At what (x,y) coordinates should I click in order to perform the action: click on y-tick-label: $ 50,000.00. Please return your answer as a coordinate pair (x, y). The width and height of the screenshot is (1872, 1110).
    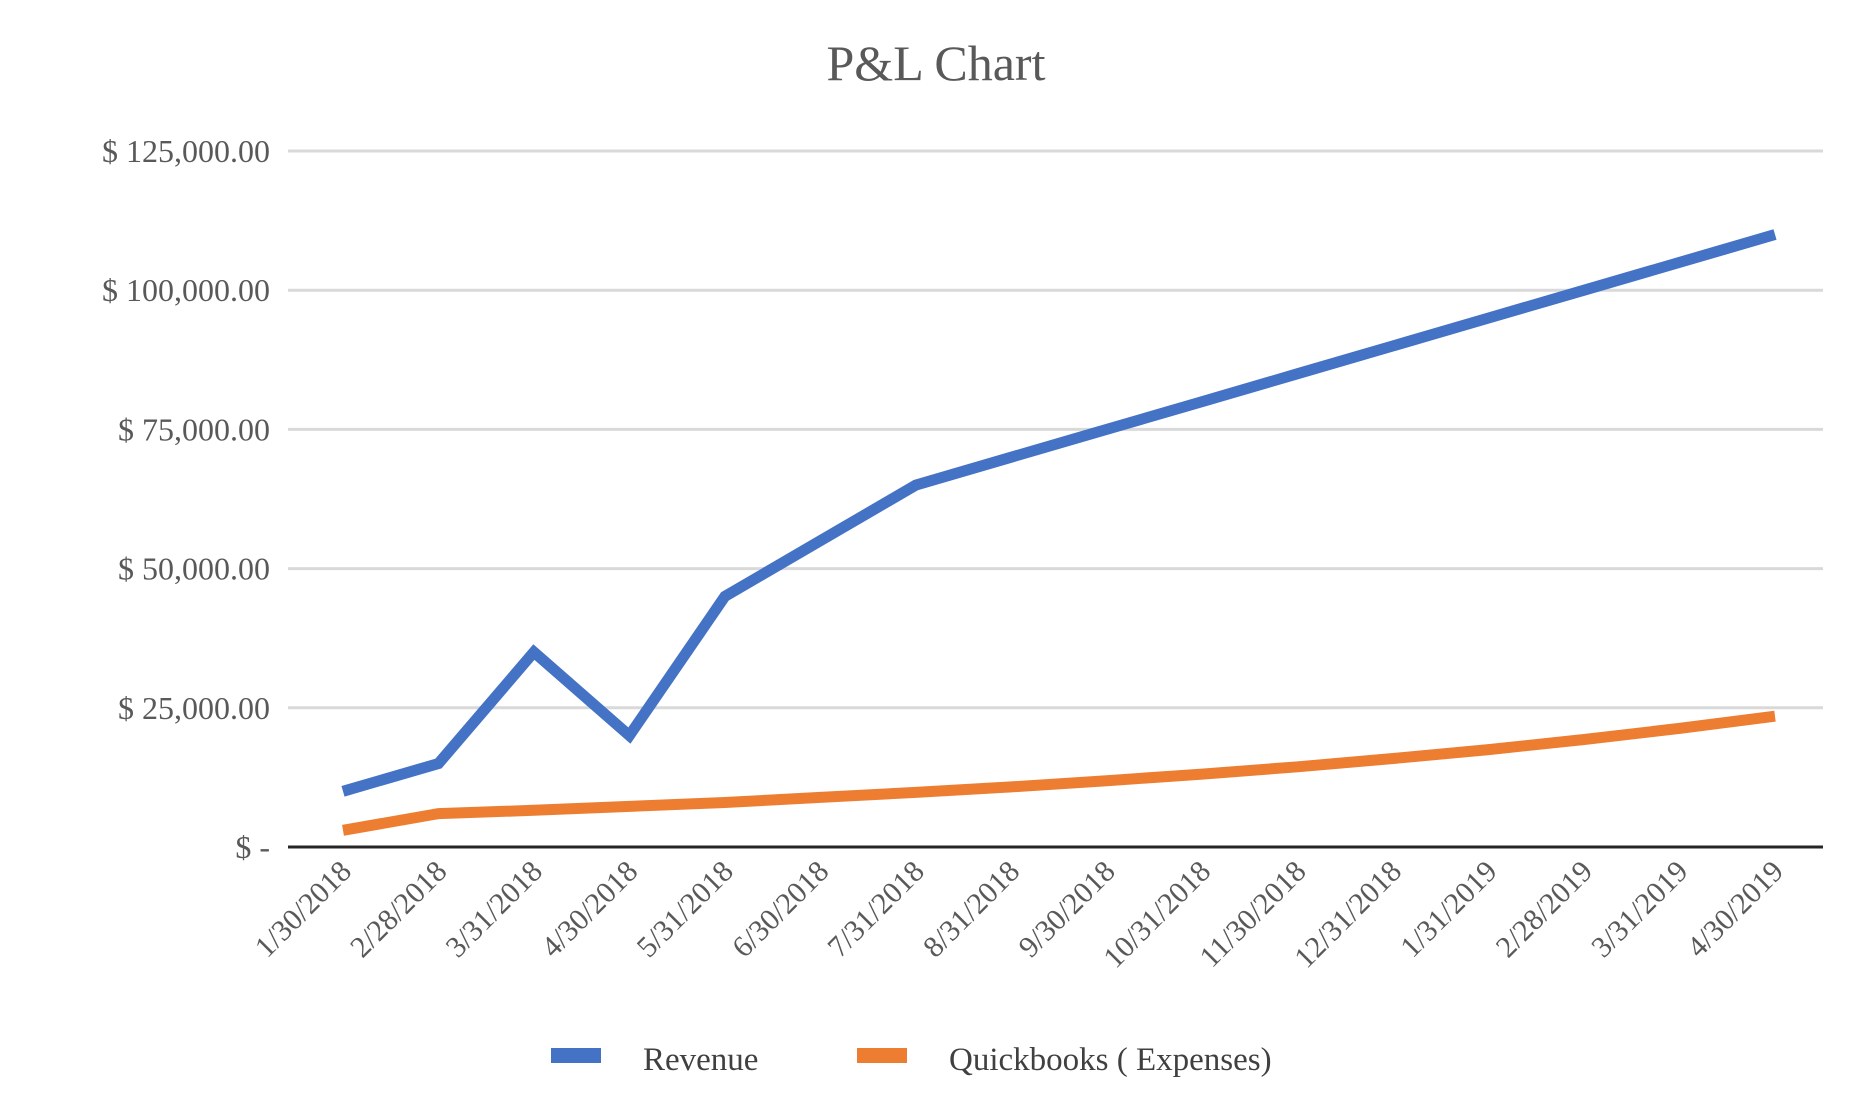
    Looking at the image, I should click on (194, 569).